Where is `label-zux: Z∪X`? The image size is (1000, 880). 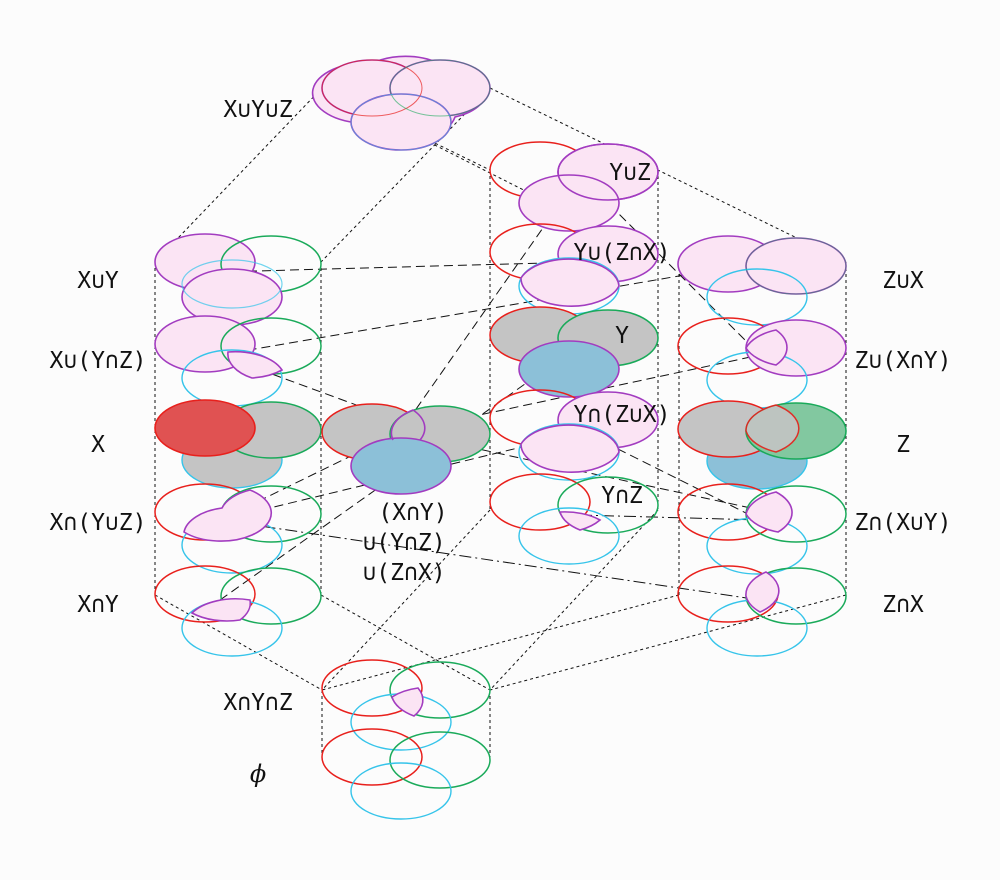 label-zux: Z∪X is located at coordinates (903, 281).